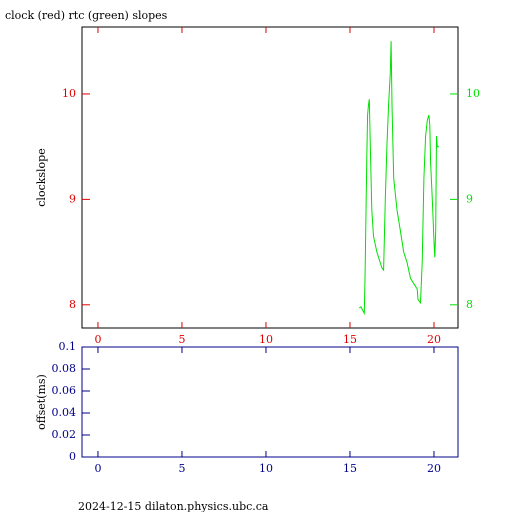 The height and width of the screenshot is (512, 512). I want to click on y-tick-label: 0.1, so click(68, 346).